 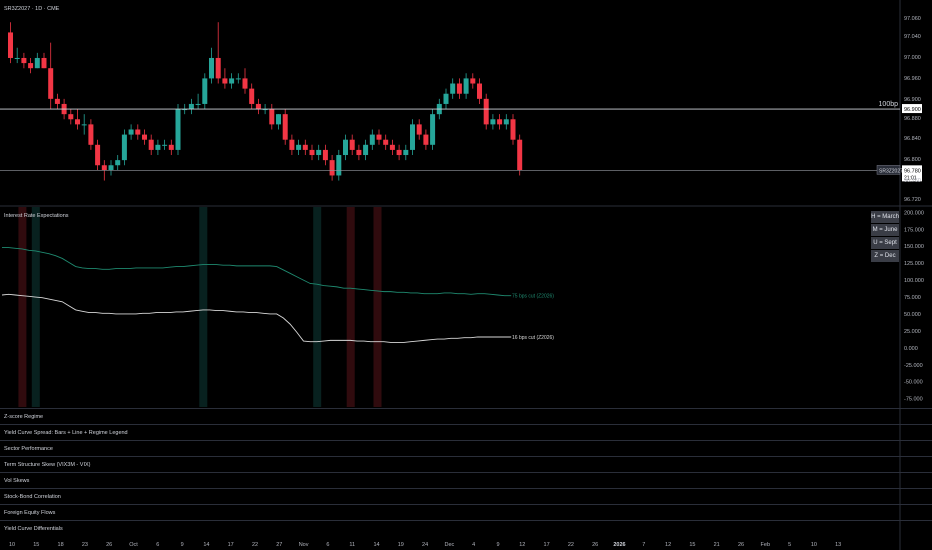 What do you see at coordinates (182, 545) in the screenshot?
I see `x-tick-label: 9` at bounding box center [182, 545].